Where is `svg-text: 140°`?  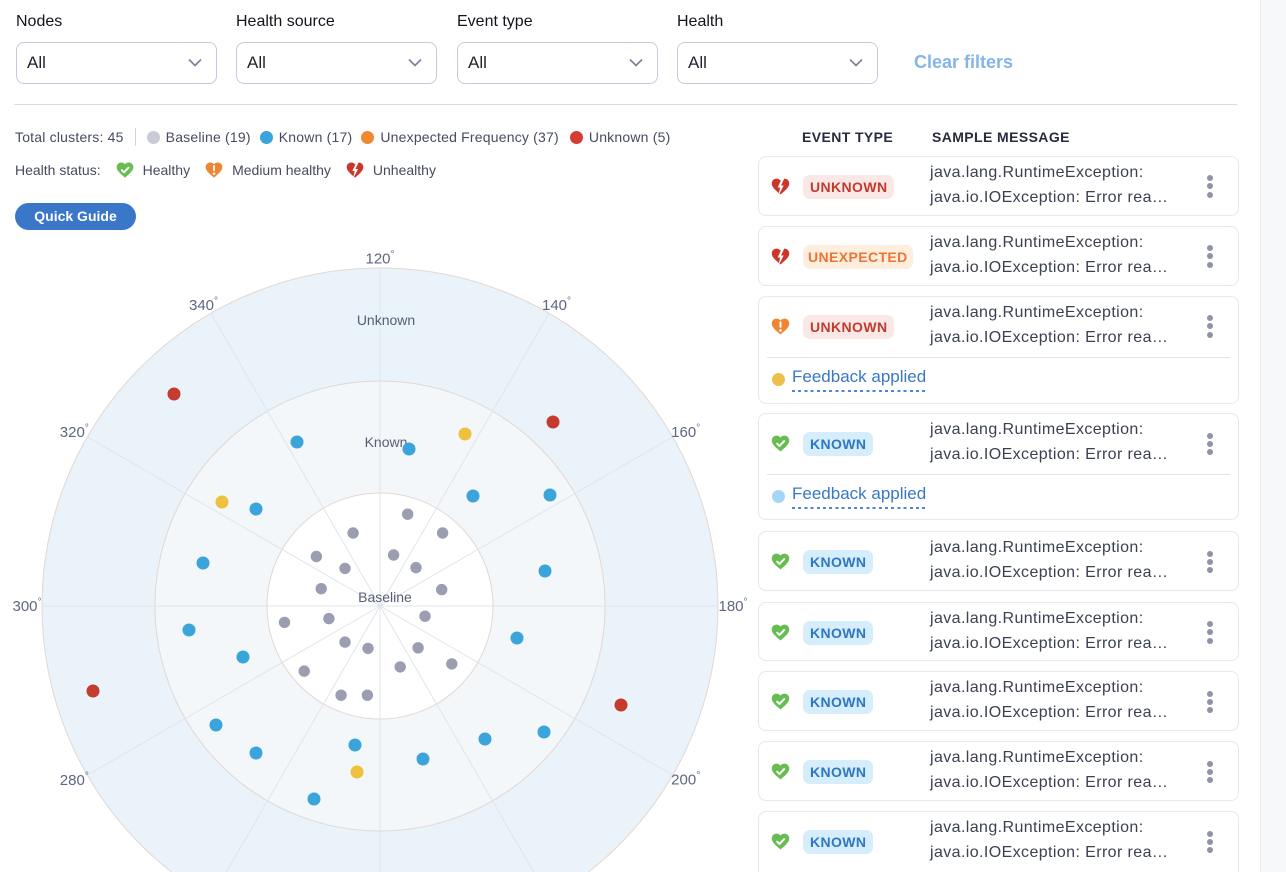
svg-text: 140° is located at coordinates (556, 305).